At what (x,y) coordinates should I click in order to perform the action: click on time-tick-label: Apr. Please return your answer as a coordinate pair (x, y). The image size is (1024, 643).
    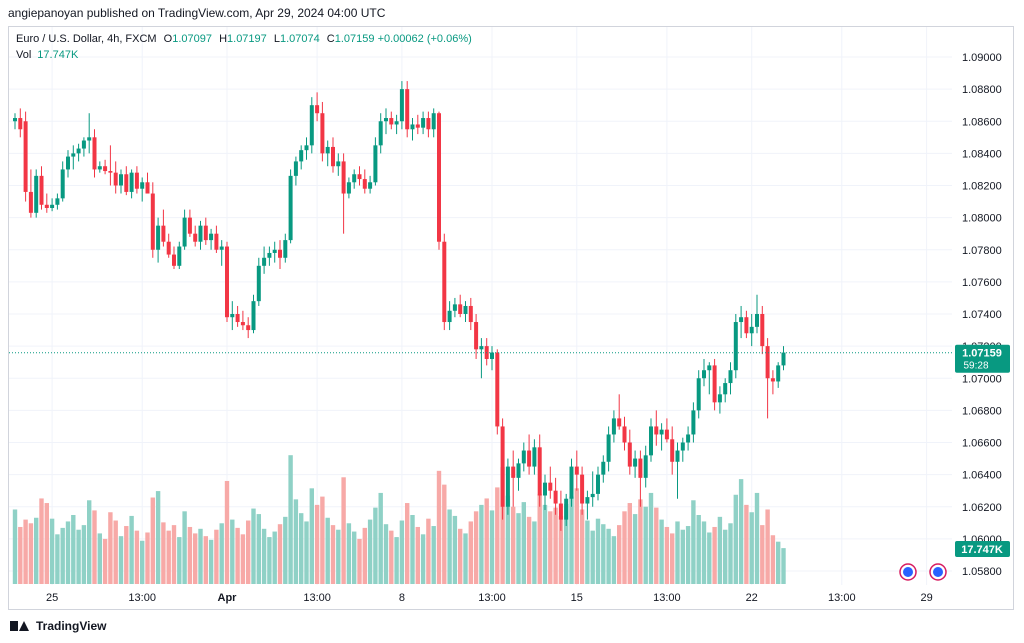
    Looking at the image, I should click on (228, 598).